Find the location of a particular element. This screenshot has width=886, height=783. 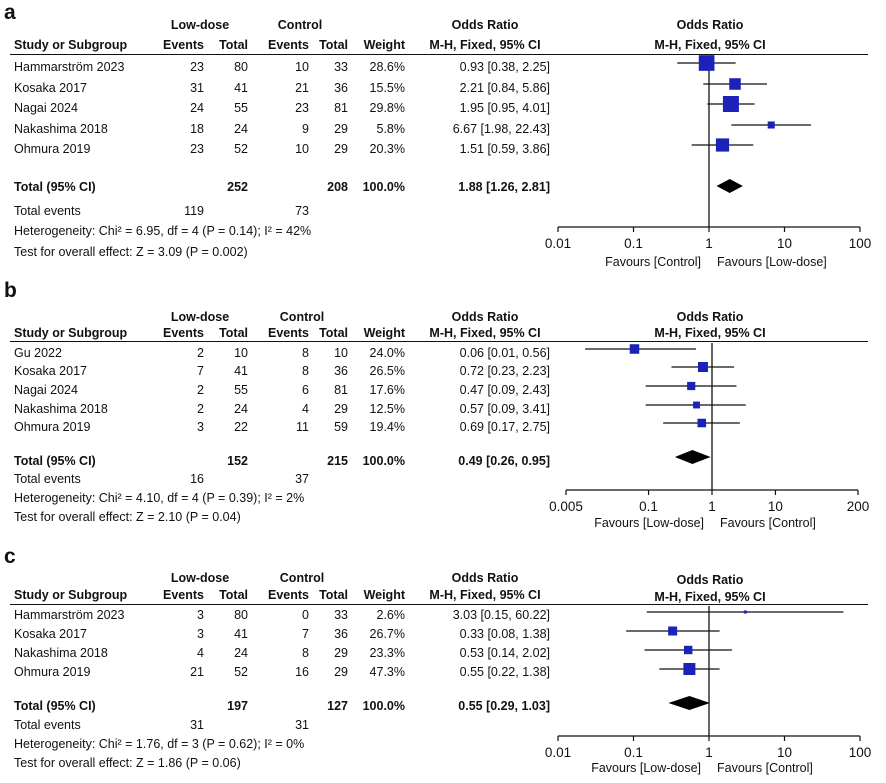

events2: 10 is located at coordinates (302, 149).